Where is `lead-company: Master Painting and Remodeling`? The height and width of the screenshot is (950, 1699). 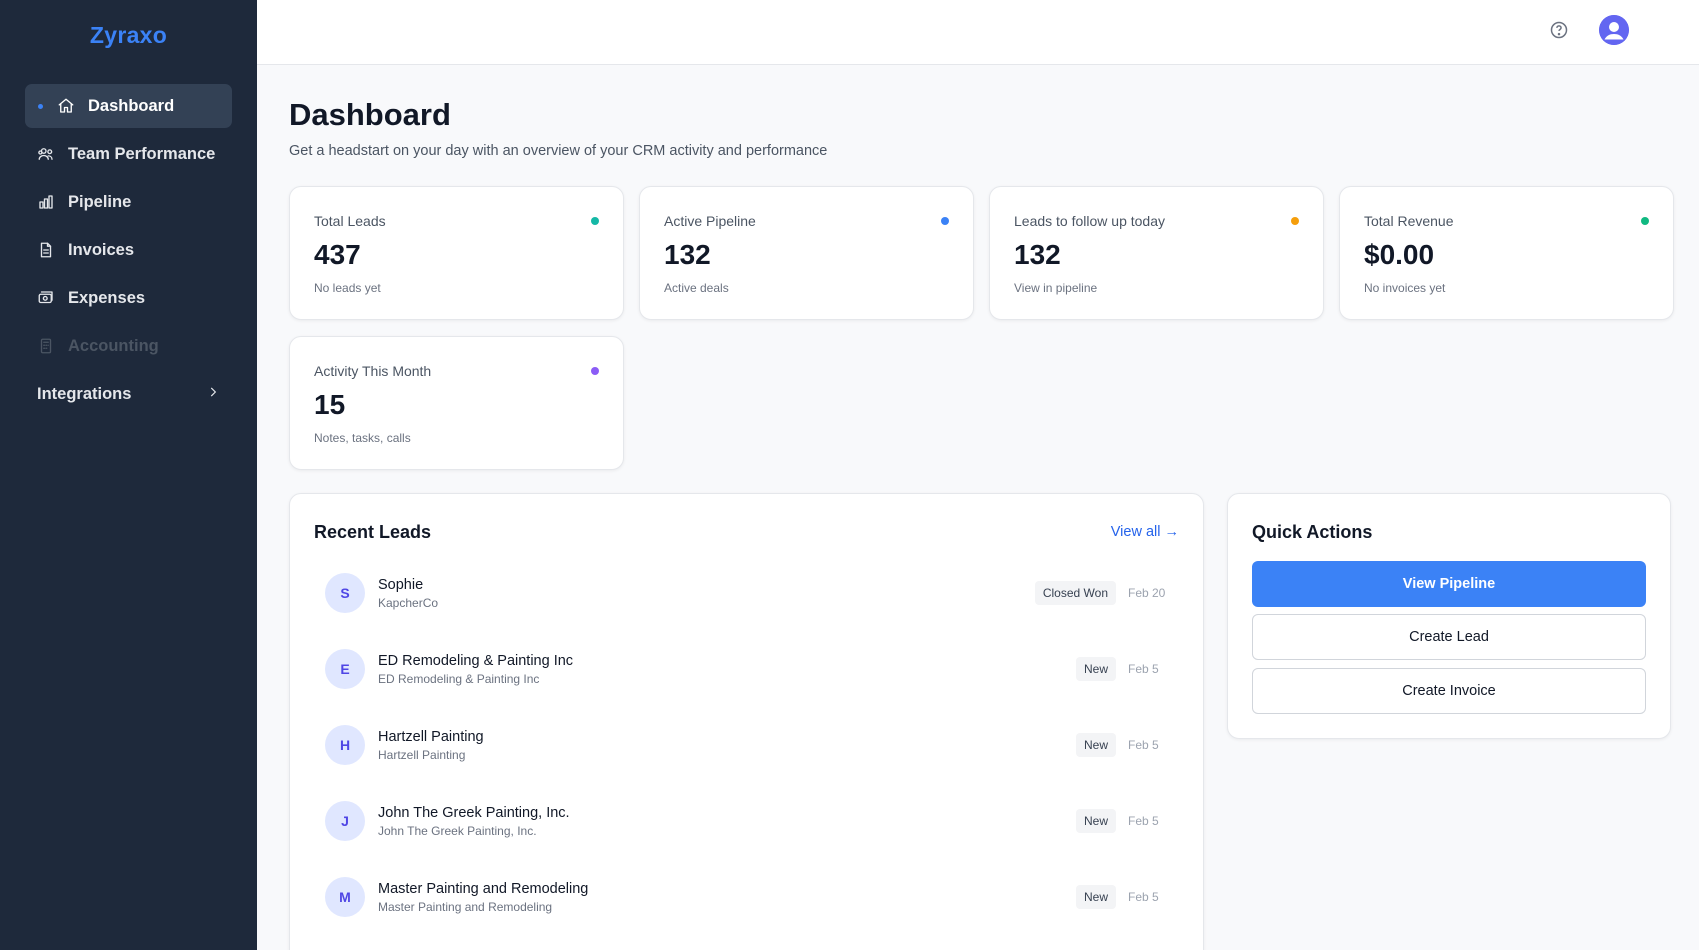
lead-company: Master Painting and Remodeling is located at coordinates (465, 906).